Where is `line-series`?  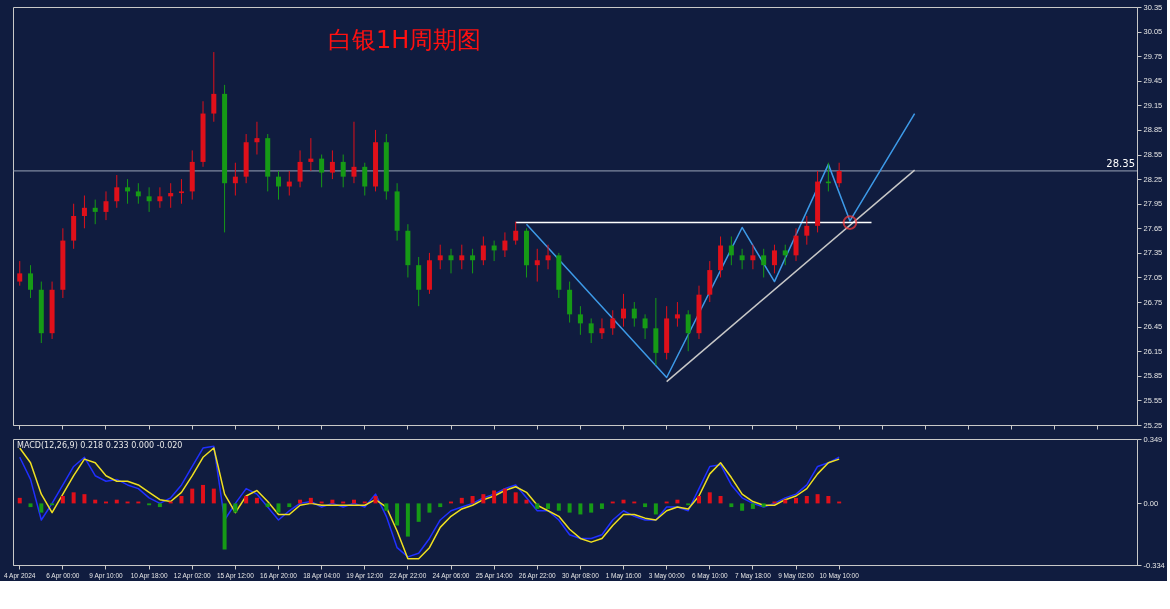
line-series is located at coordinates (720, 245).